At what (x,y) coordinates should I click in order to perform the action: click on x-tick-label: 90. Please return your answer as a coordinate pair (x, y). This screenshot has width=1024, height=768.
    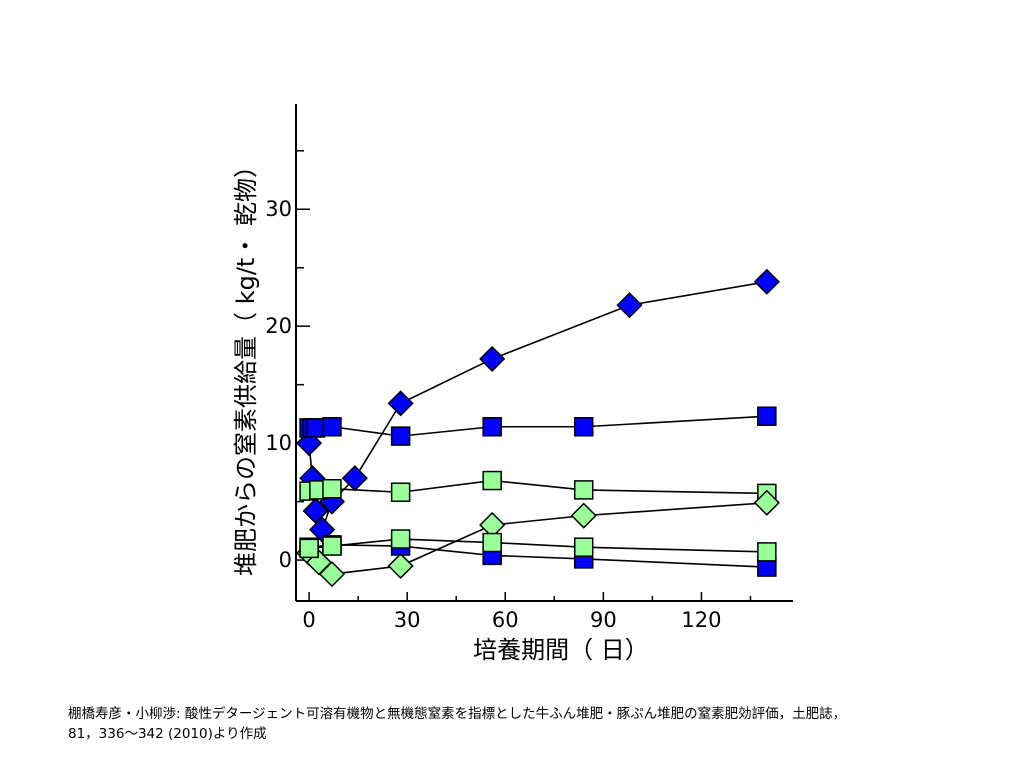
    Looking at the image, I should click on (603, 620).